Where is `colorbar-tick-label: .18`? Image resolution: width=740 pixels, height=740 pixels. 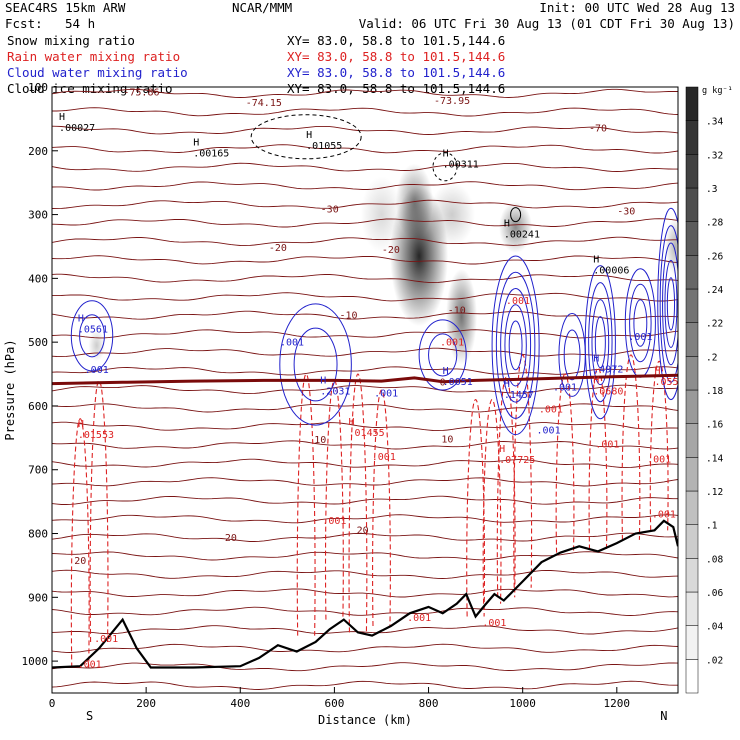 colorbar-tick-label: .18 is located at coordinates (714, 391).